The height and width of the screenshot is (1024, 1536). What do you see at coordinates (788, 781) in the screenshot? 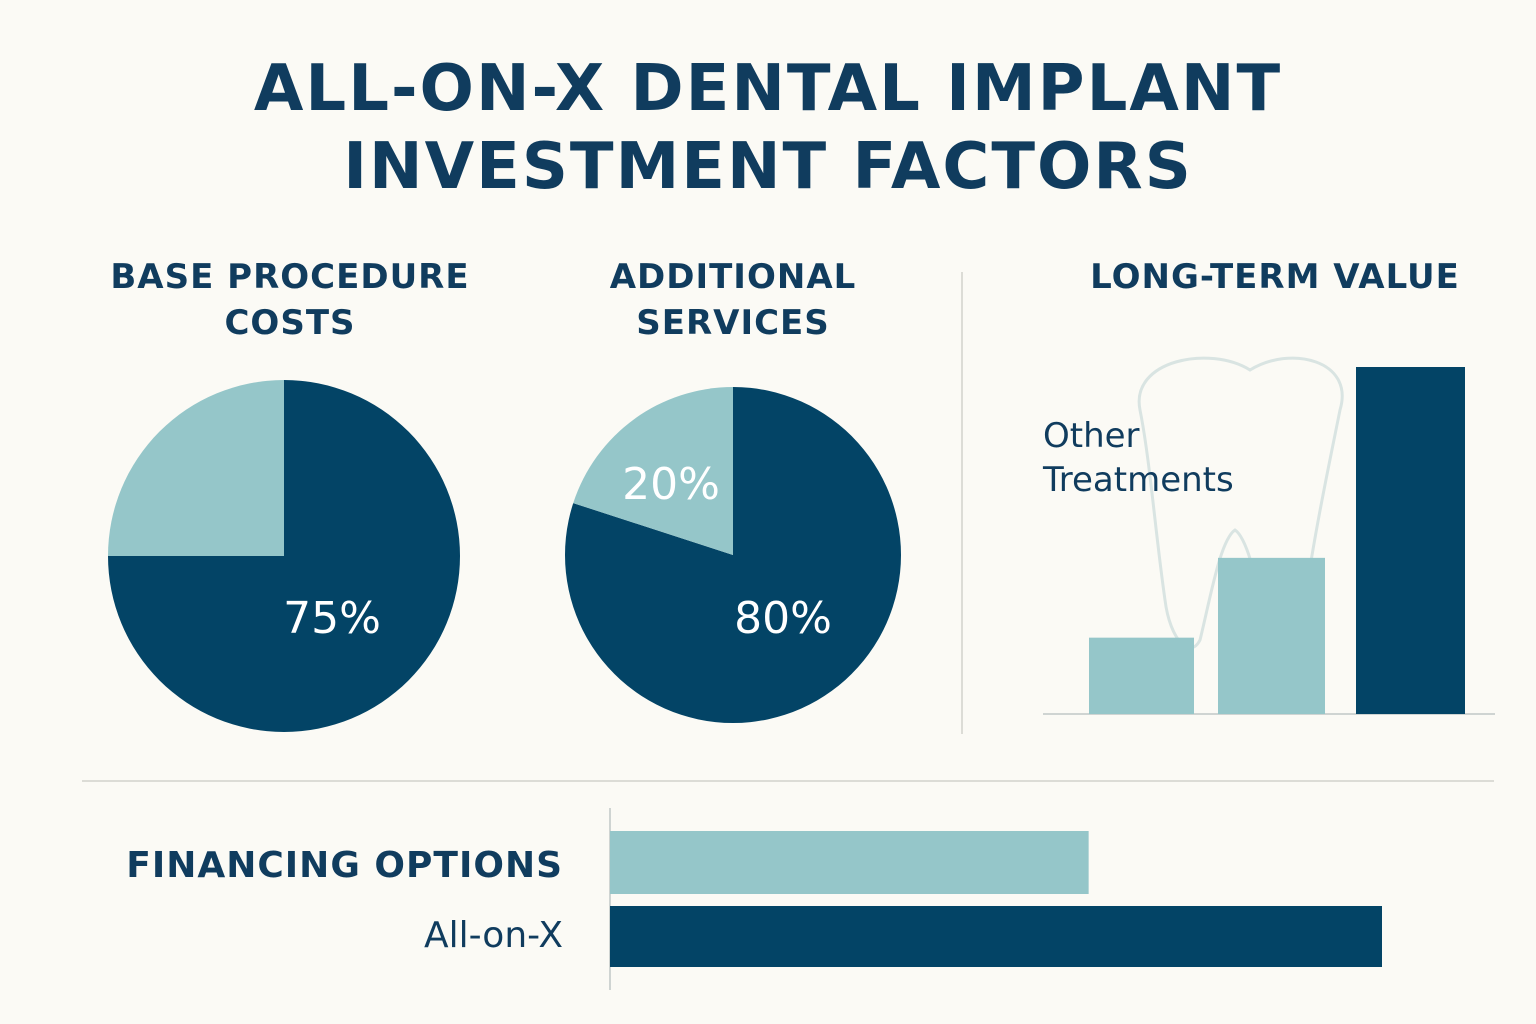
I see `horizontal-divider` at bounding box center [788, 781].